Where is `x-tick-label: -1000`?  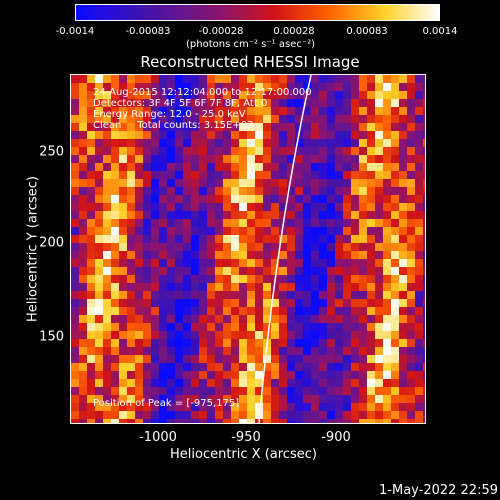 x-tick-label: -1000 is located at coordinates (158, 437).